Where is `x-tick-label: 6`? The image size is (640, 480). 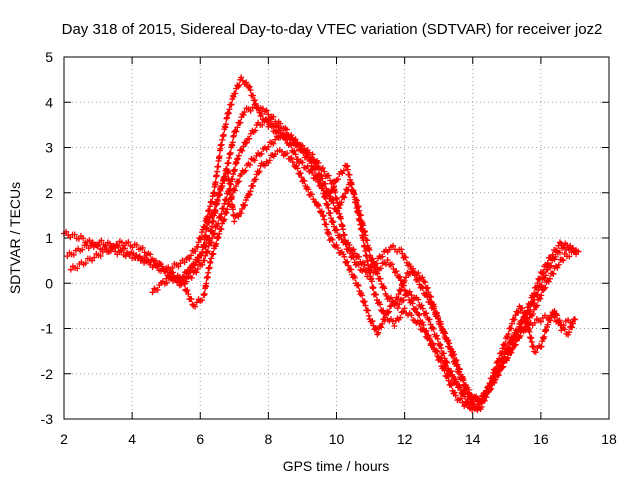
x-tick-label: 6 is located at coordinates (200, 439).